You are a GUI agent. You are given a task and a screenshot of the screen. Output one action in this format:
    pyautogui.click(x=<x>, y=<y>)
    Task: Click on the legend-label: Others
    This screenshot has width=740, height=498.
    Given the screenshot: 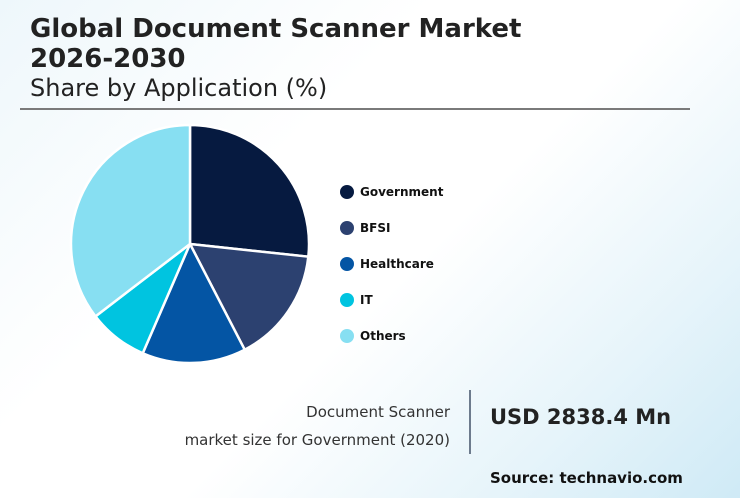 What is the action you would take?
    pyautogui.click(x=383, y=336)
    